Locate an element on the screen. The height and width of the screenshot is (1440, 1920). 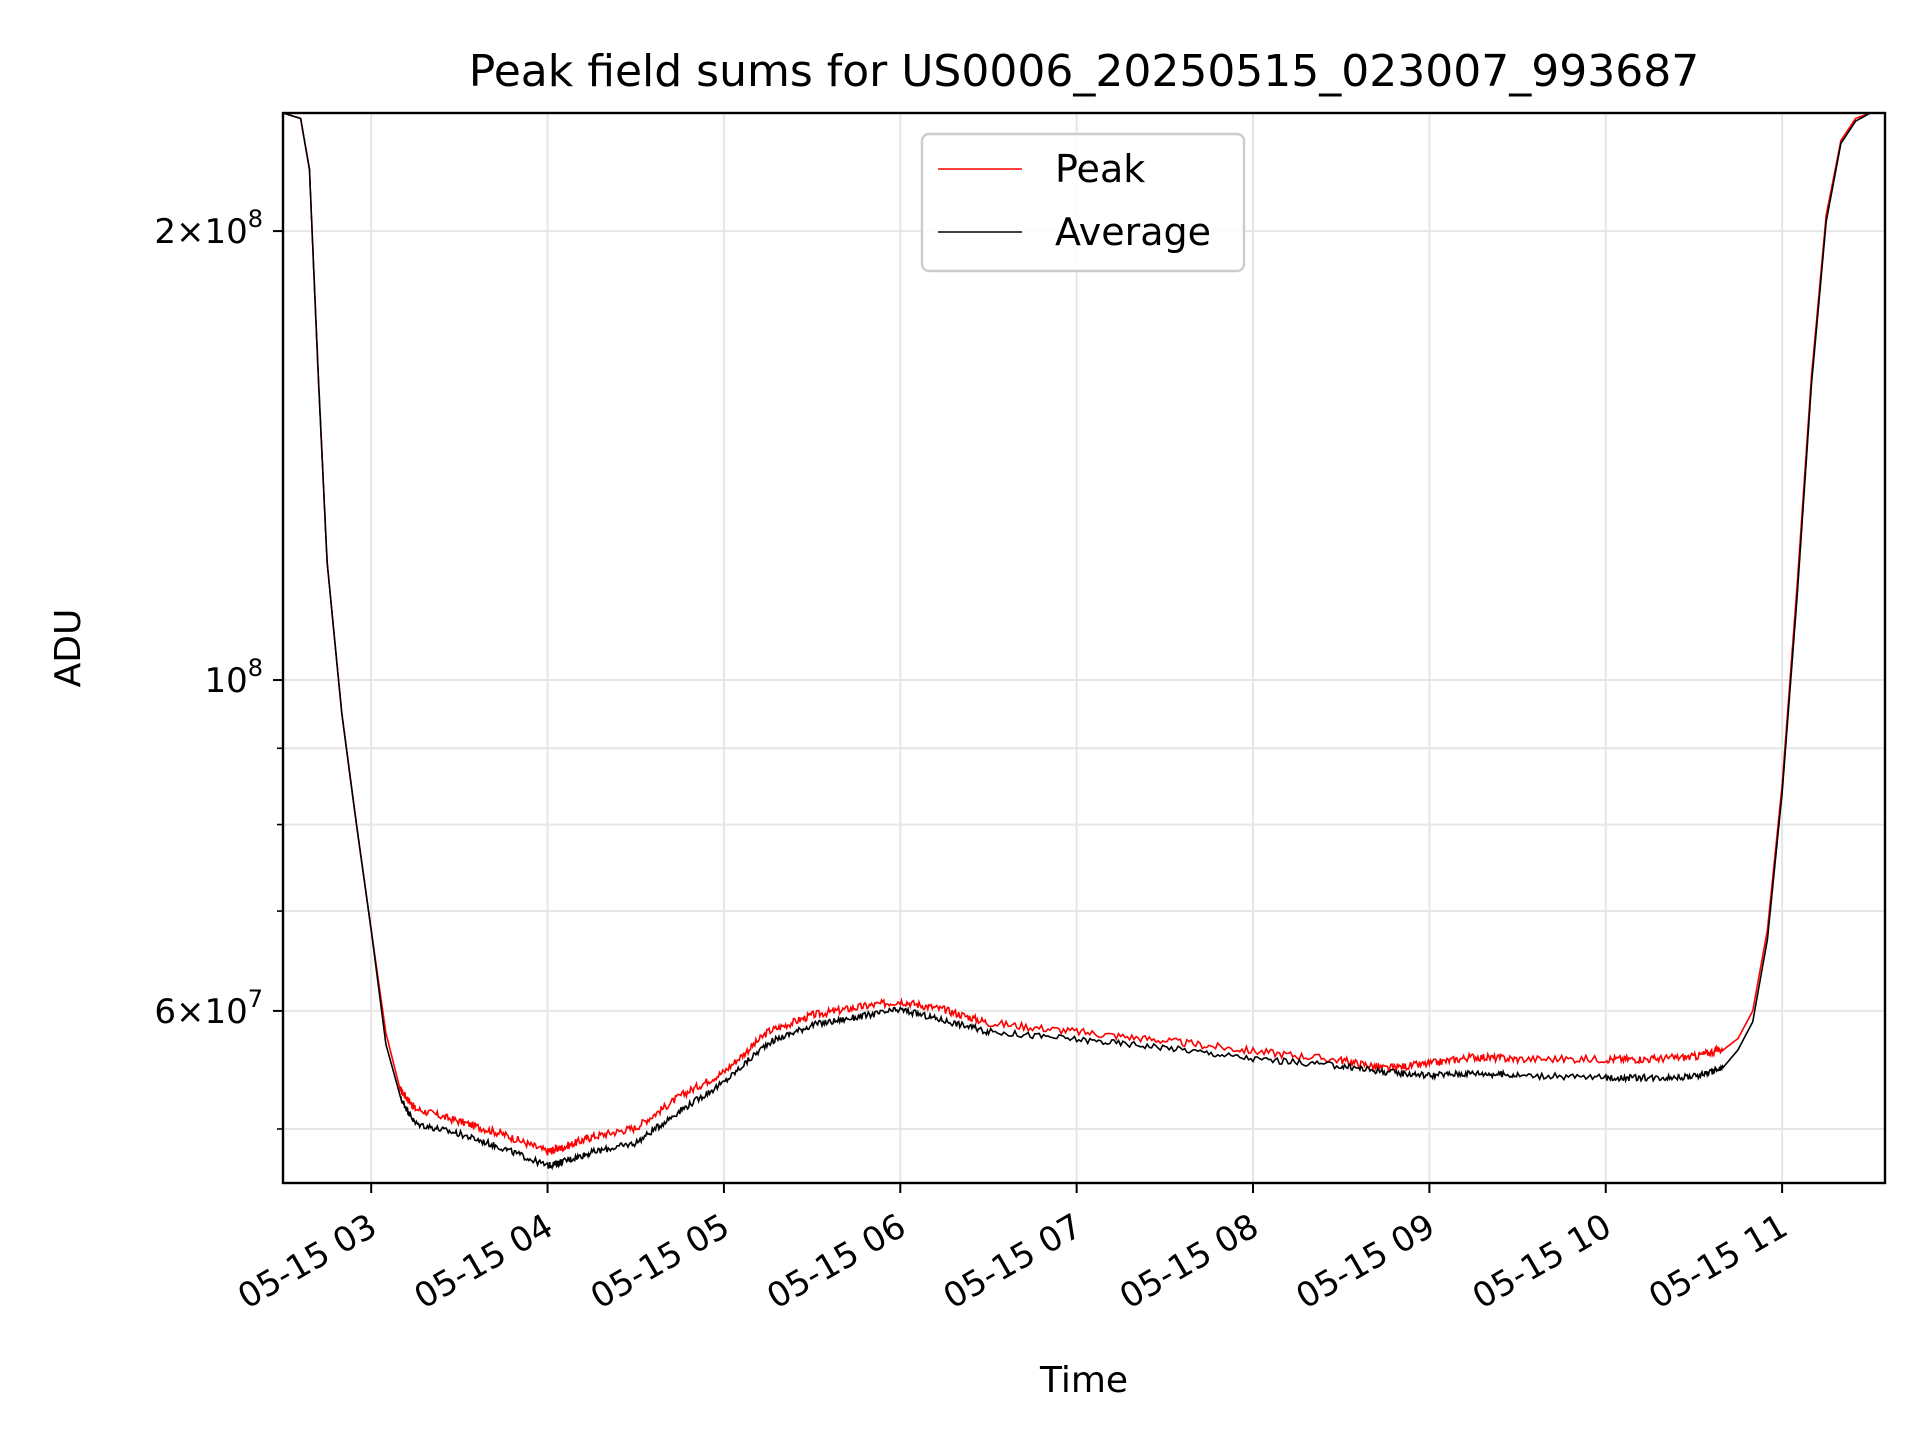
x-tick-label: 05-15 10 is located at coordinates (1542, 1261).